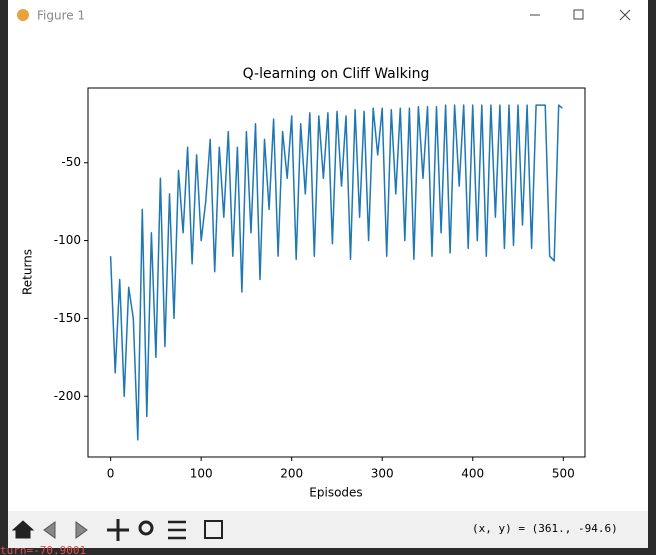 The width and height of the screenshot is (656, 555). Describe the element at coordinates (23, 15) in the screenshot. I see `app-icon` at that location.